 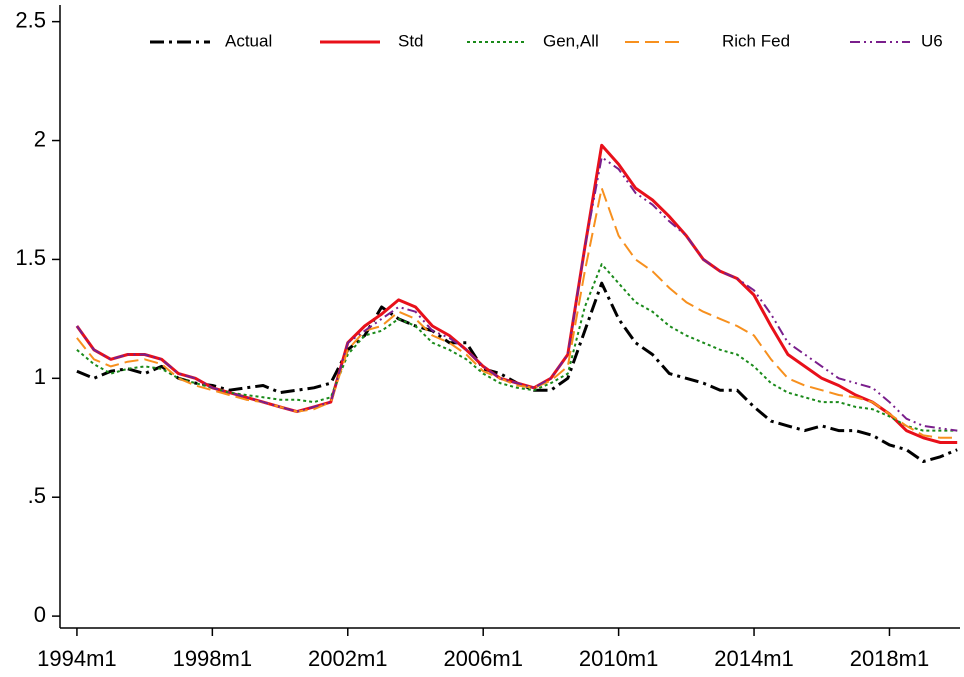 What do you see at coordinates (348, 658) in the screenshot?
I see `x-tick-label: 2002m1` at bounding box center [348, 658].